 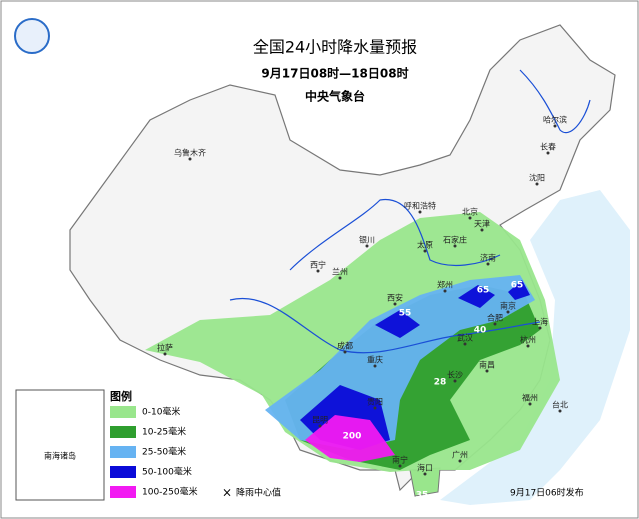 I want to click on city-label: 上海, so click(x=540, y=322).